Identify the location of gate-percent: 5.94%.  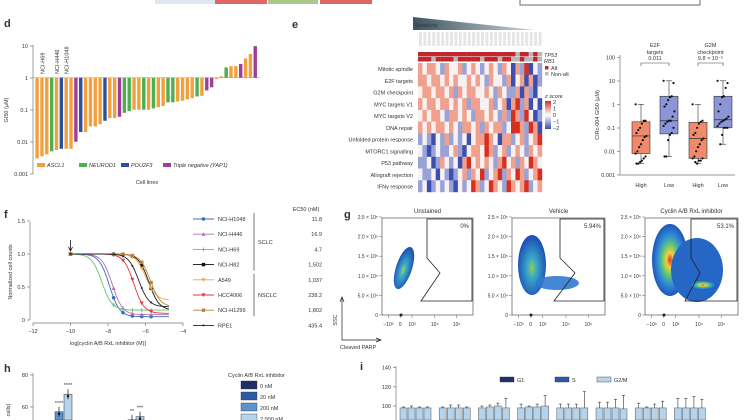
(593, 227).